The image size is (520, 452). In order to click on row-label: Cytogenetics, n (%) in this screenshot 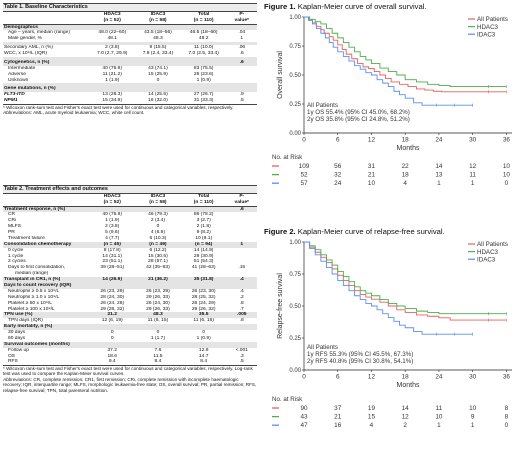, I will do `click(46, 62)`.